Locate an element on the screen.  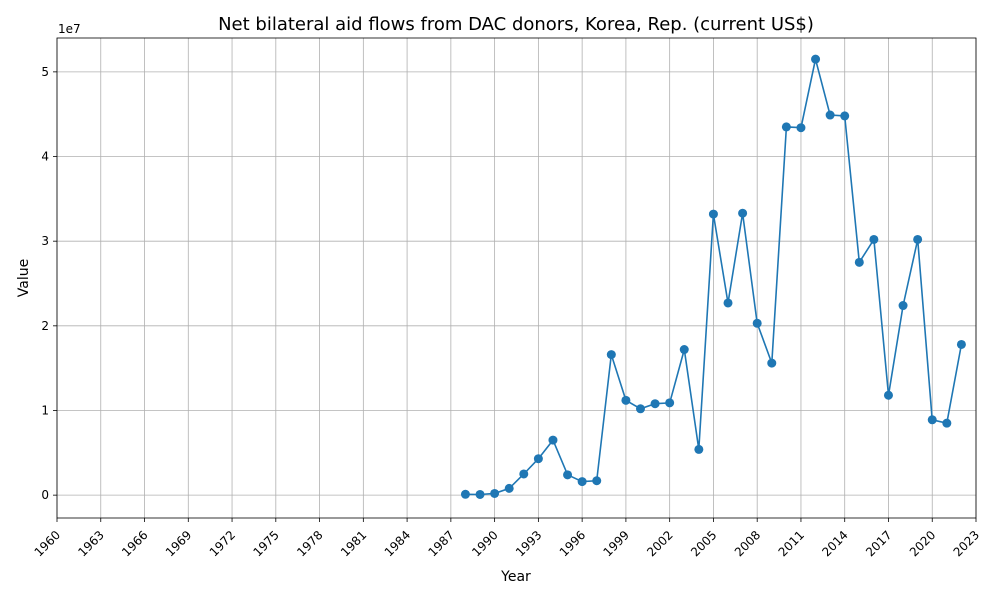
x-tick-label: 2020 is located at coordinates (922, 543).